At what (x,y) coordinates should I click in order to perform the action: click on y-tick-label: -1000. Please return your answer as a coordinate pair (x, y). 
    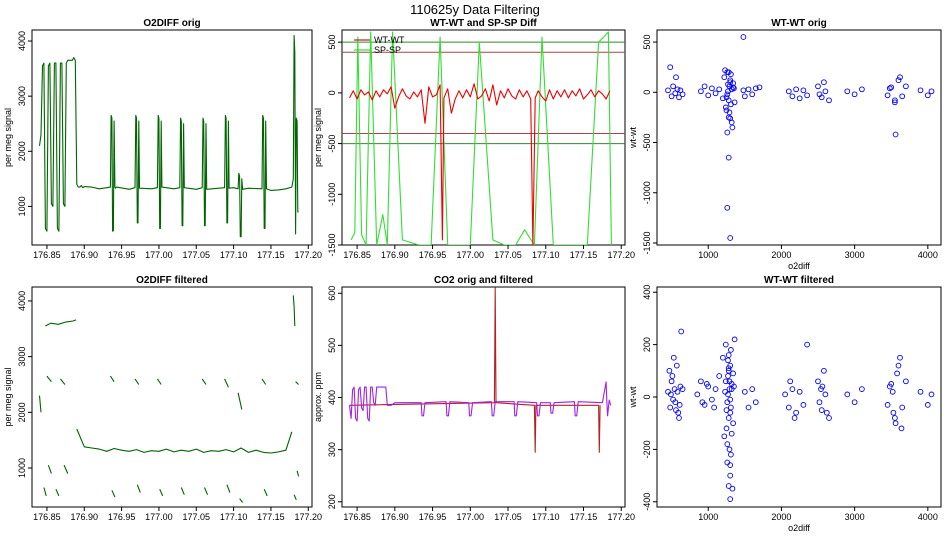
    Looking at the image, I should click on (332, 194).